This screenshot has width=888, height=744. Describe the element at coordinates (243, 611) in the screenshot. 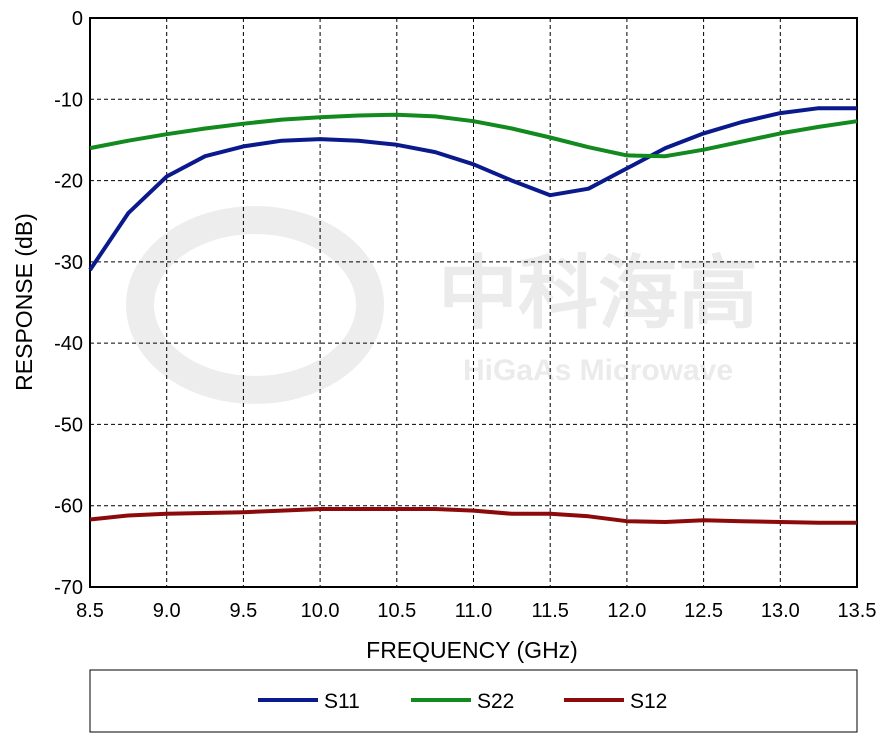

I see `x-tick-label: 9.5` at that location.